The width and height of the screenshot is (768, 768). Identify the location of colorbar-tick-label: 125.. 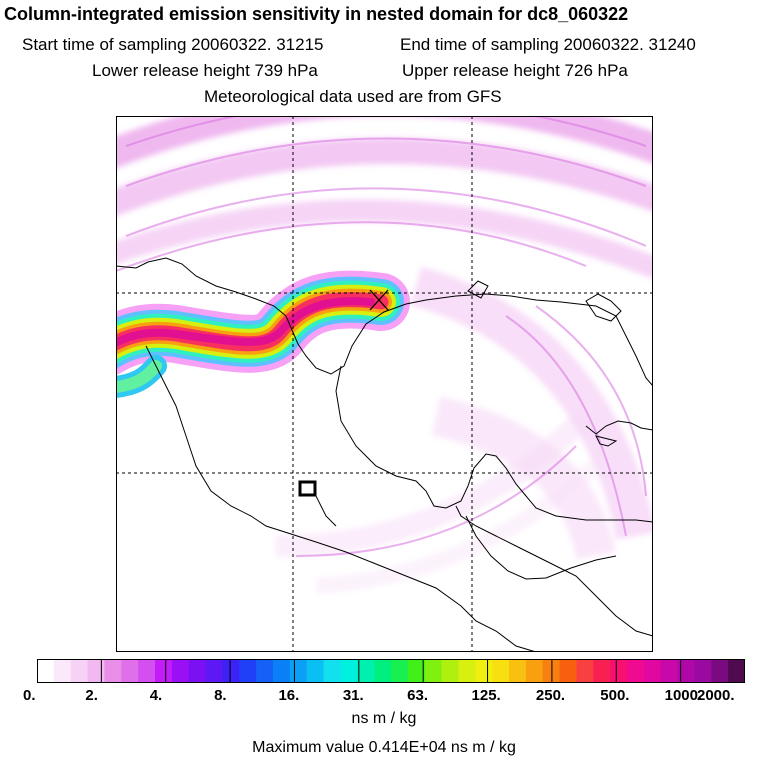
(486, 695).